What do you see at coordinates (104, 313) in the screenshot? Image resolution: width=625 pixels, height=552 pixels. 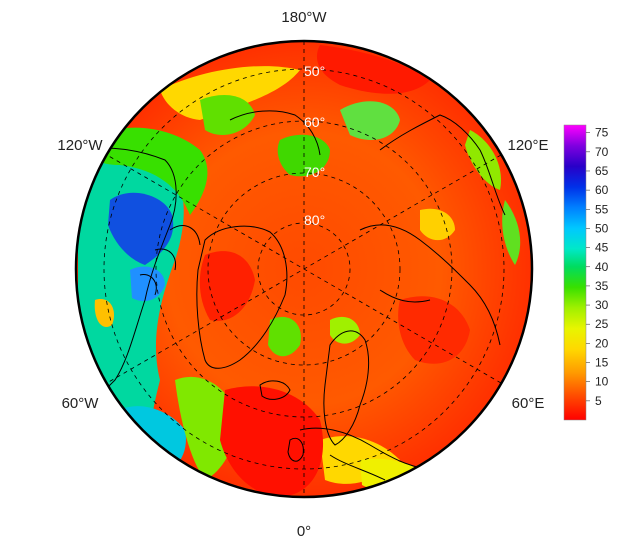 I see `yellow-patch-west` at bounding box center [104, 313].